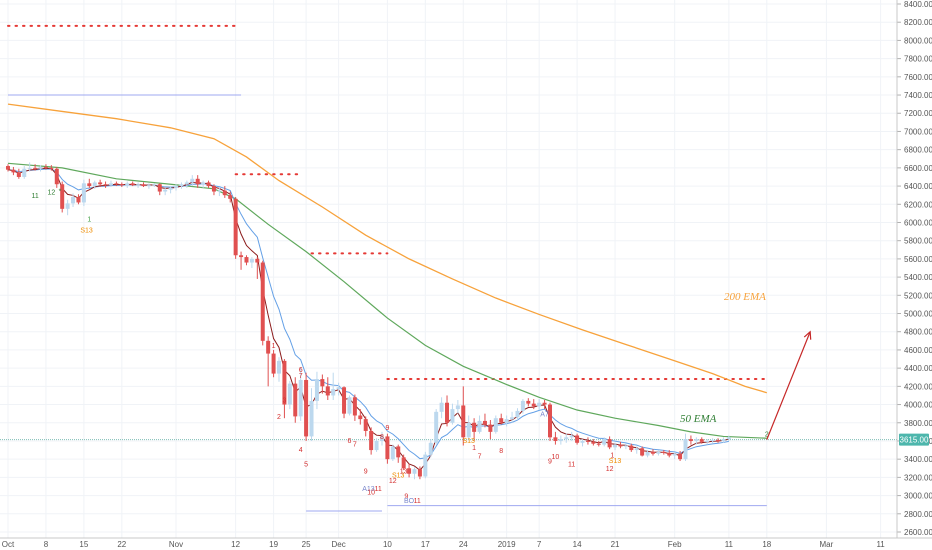  What do you see at coordinates (918, 204) in the screenshot?
I see `y-tick-label: 6200.00` at bounding box center [918, 204].